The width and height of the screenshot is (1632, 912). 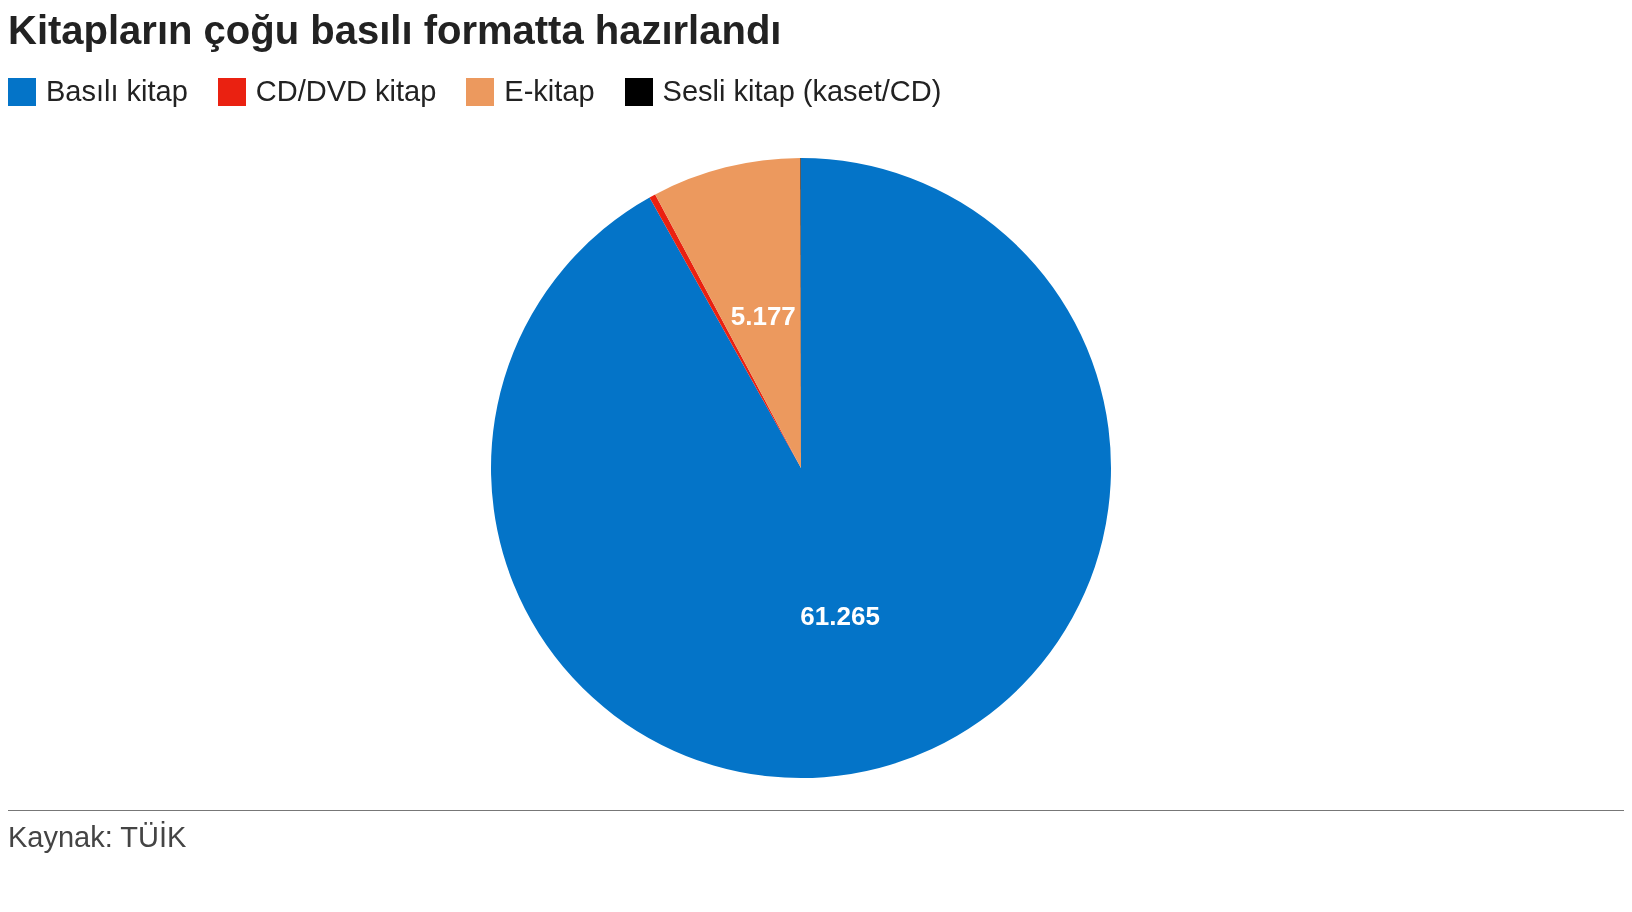 I want to click on text: Kaynak: TÜİK, so click(x=98, y=837).